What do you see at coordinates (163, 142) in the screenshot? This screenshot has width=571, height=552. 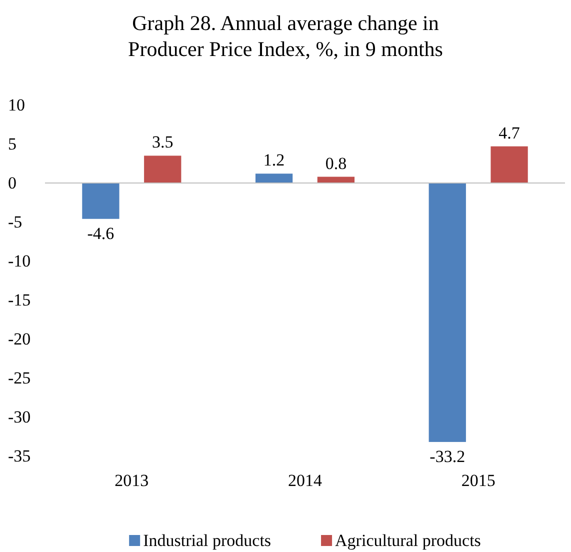 I see `data-label: 3.5` at bounding box center [163, 142].